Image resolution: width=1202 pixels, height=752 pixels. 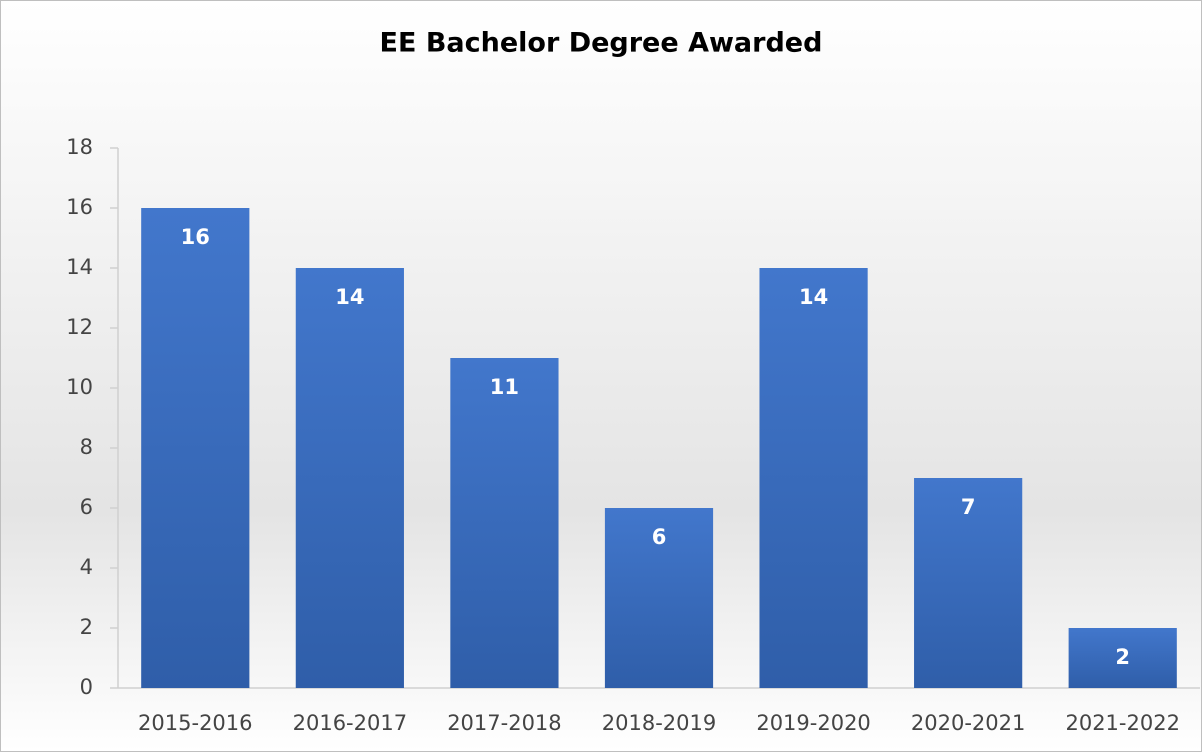 I want to click on data-label: 2, so click(x=1122, y=657).